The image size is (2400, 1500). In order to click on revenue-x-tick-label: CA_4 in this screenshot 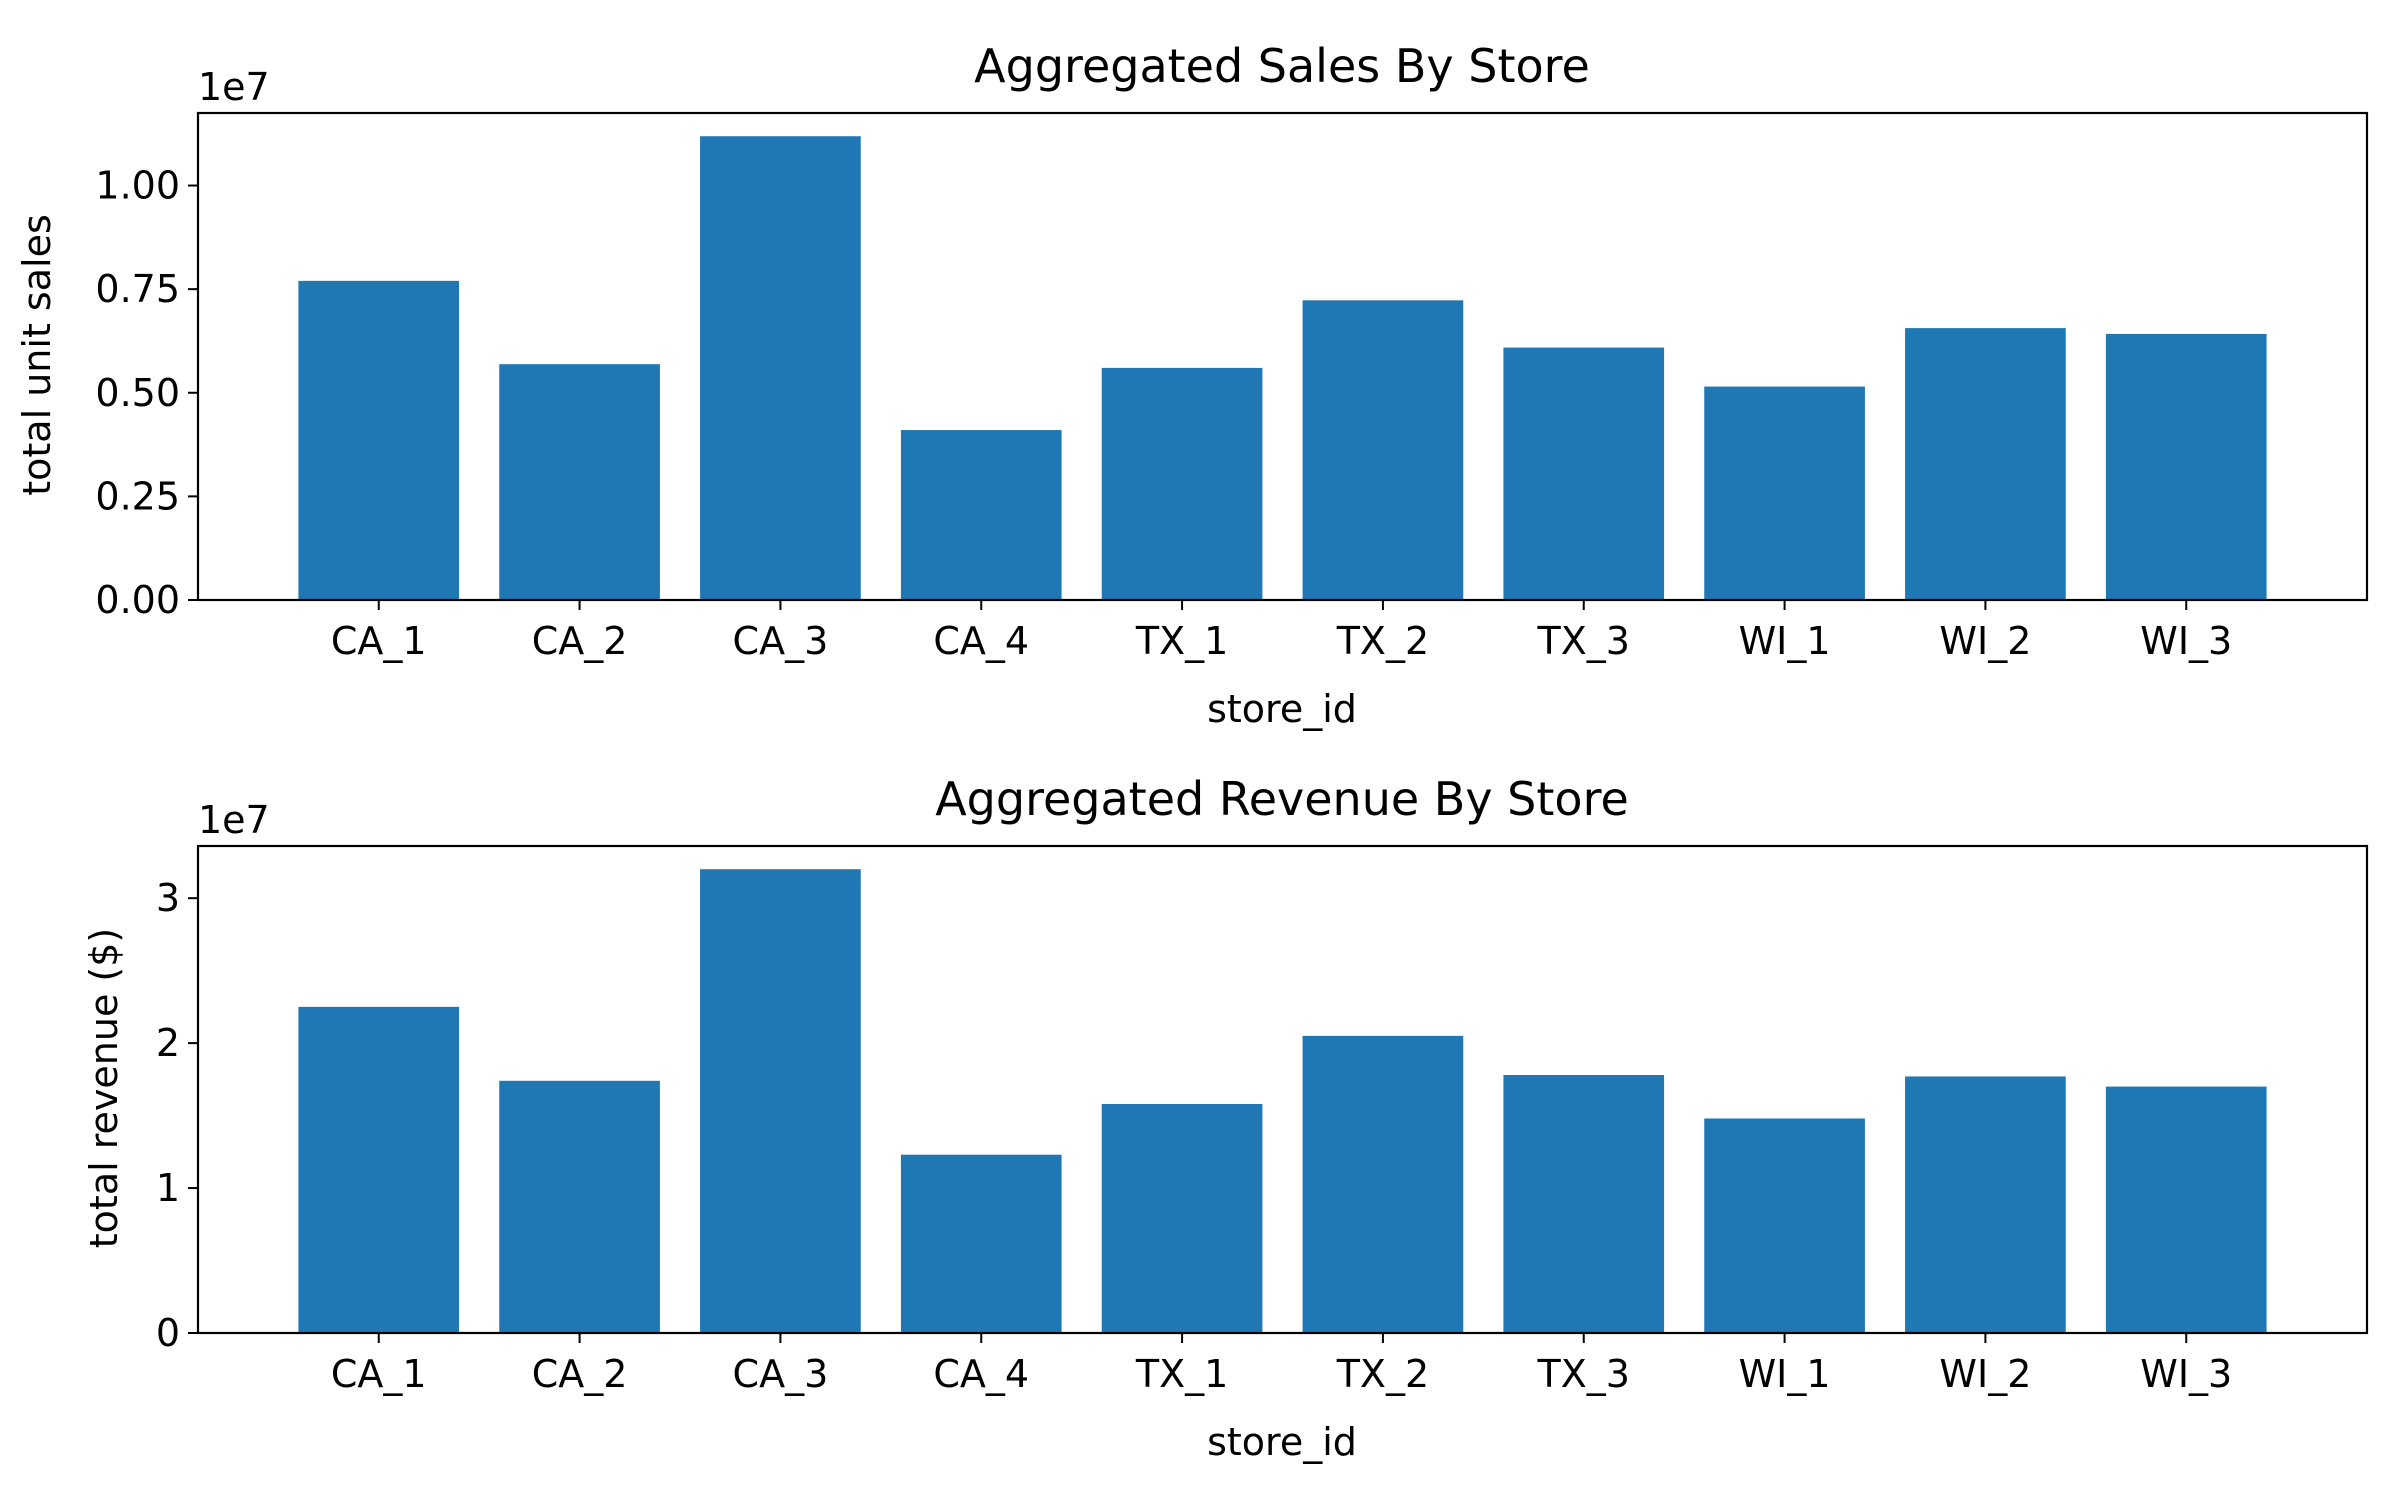, I will do `click(981, 1374)`.